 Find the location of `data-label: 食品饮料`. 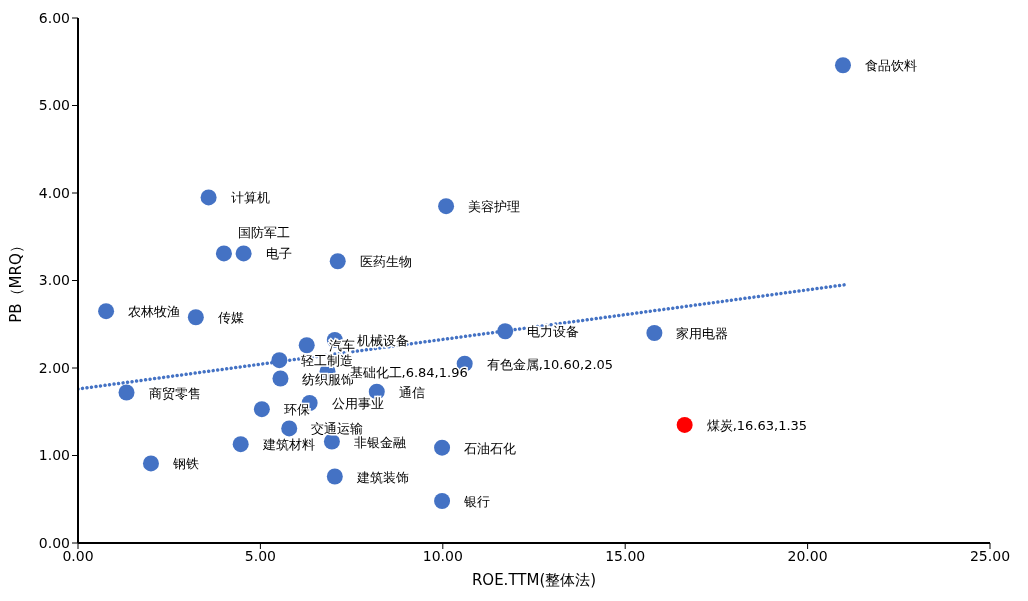

data-label: 食品饮料 is located at coordinates (890, 66).